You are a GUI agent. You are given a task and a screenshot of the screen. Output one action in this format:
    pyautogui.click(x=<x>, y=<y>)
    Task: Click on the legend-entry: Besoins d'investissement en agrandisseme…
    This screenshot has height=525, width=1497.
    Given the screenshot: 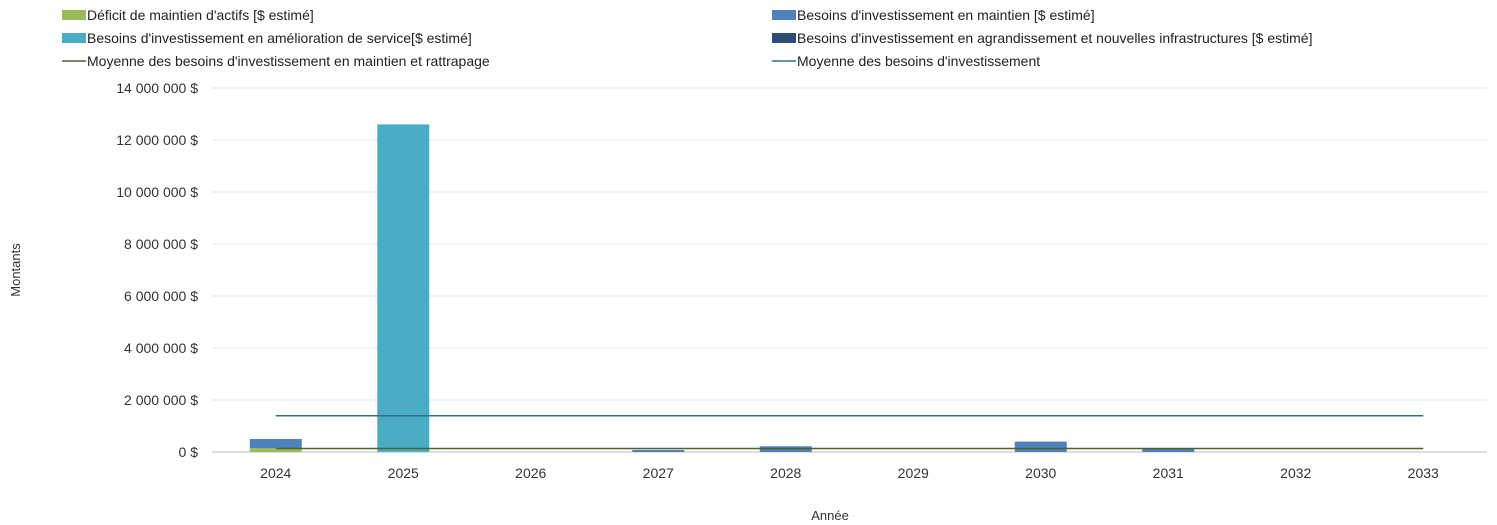 What is the action you would take?
    pyautogui.click(x=1054, y=38)
    